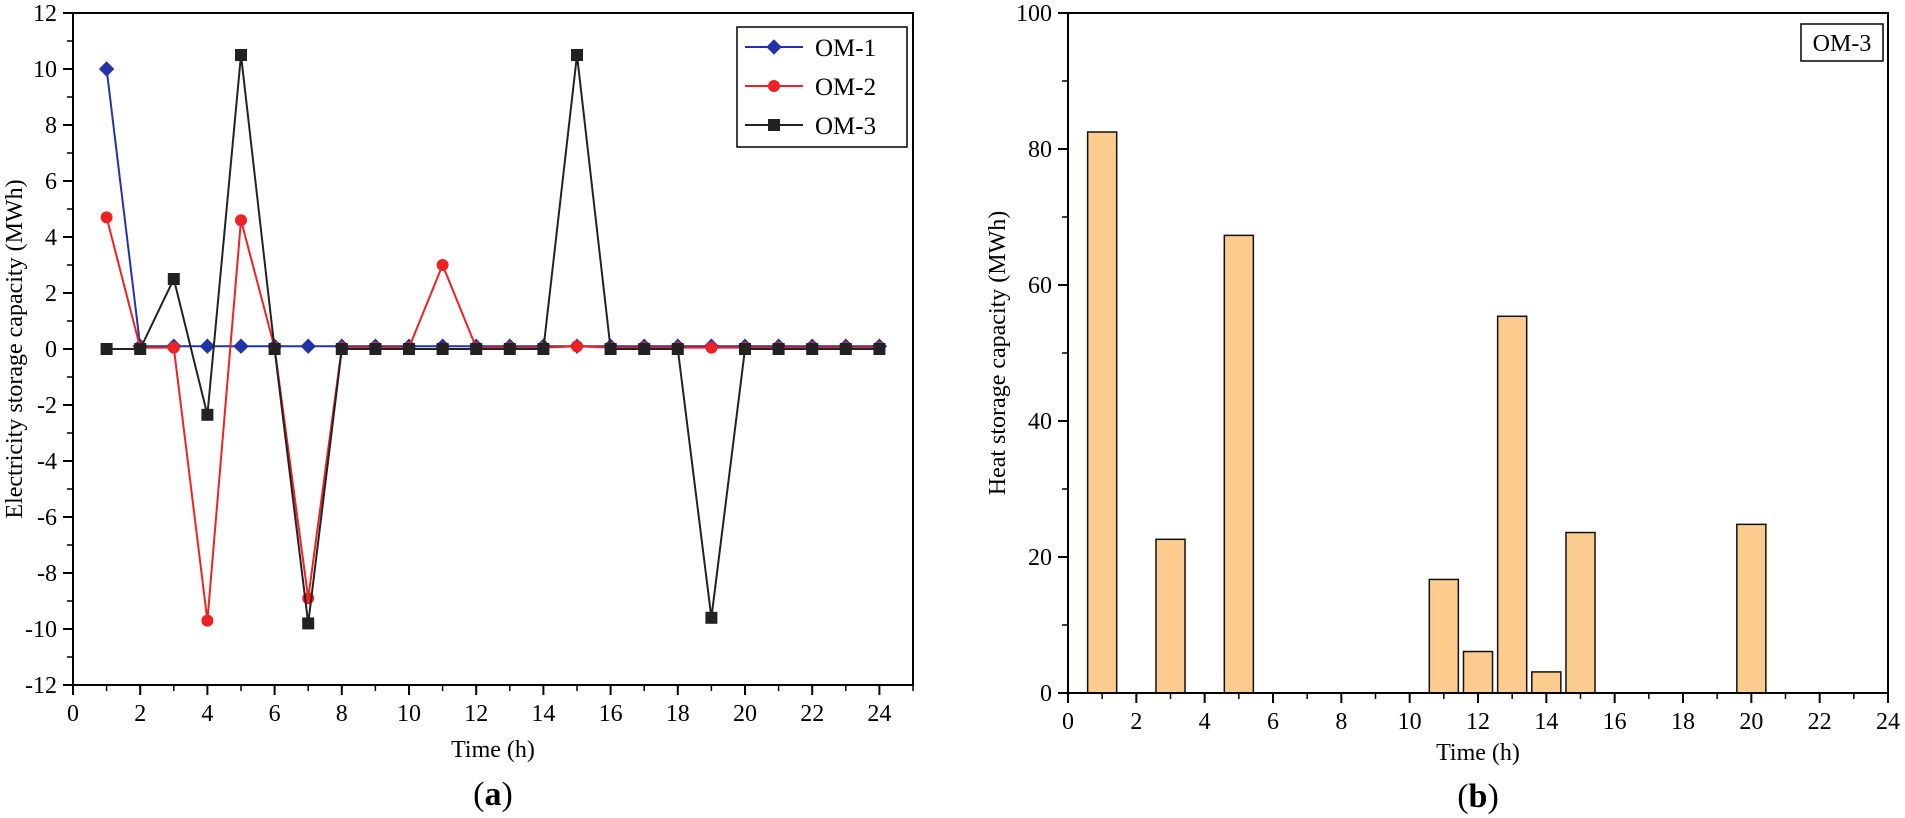 The width and height of the screenshot is (1905, 818). What do you see at coordinates (51, 238) in the screenshot?
I see `panel-a-y-tick-label: 4` at bounding box center [51, 238].